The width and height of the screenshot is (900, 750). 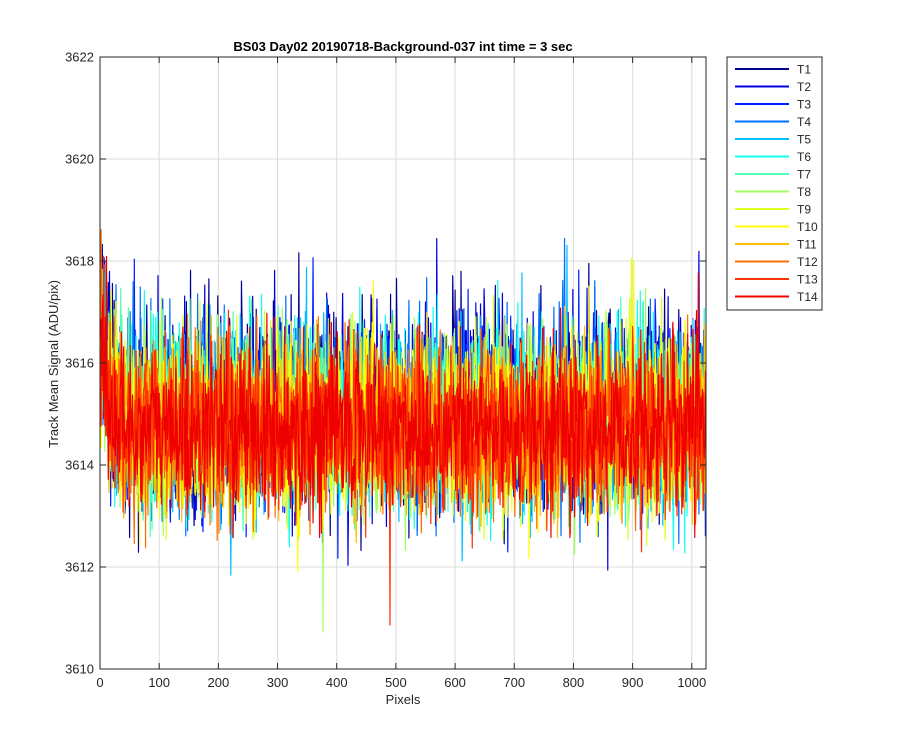 I want to click on legend-label-t4: T4, so click(x=804, y=122).